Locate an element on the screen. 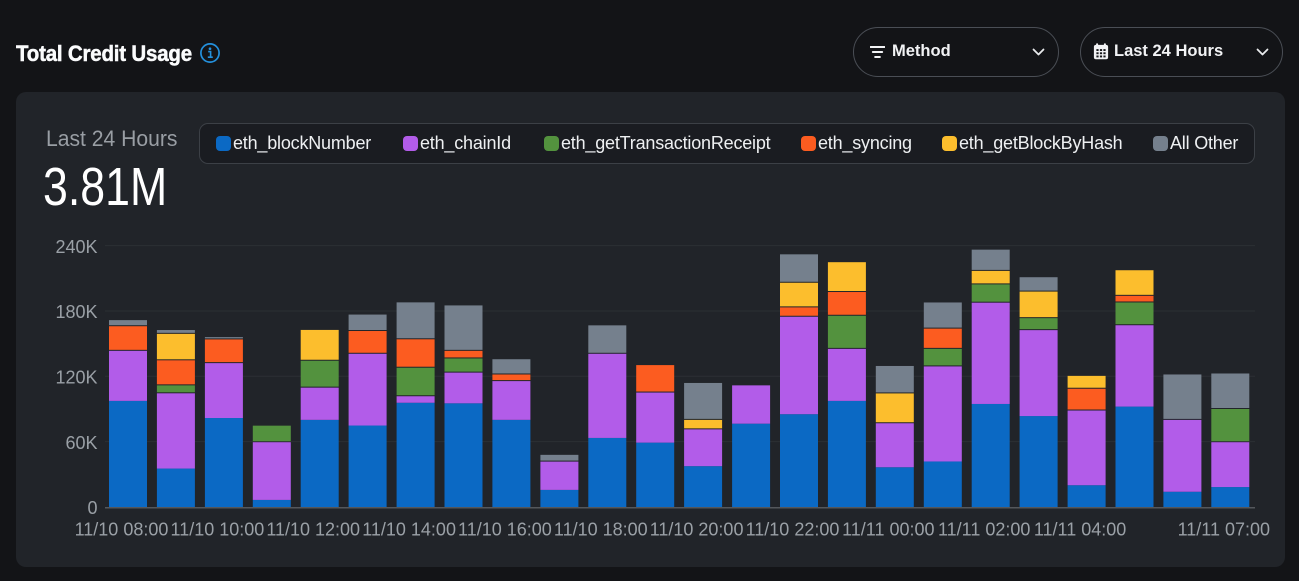  svg-text: 120K is located at coordinates (76, 378).